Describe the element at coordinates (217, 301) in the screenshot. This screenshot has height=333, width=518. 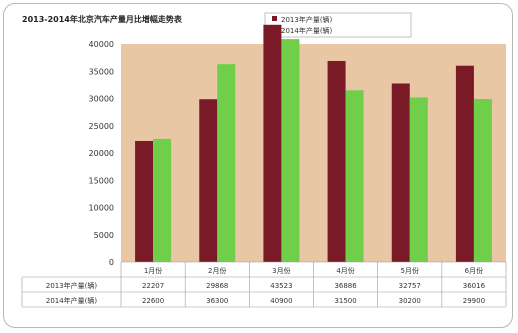
I see `table-cell: 36300` at that location.